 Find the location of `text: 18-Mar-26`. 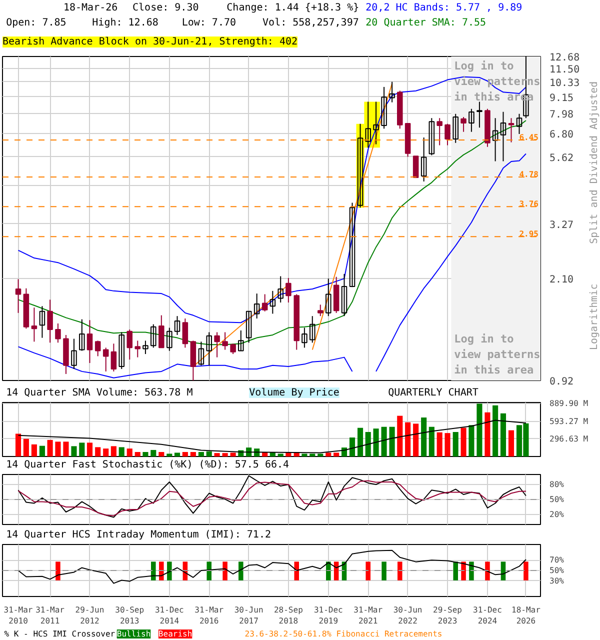

text: 18-Mar-26 is located at coordinates (90, 8).